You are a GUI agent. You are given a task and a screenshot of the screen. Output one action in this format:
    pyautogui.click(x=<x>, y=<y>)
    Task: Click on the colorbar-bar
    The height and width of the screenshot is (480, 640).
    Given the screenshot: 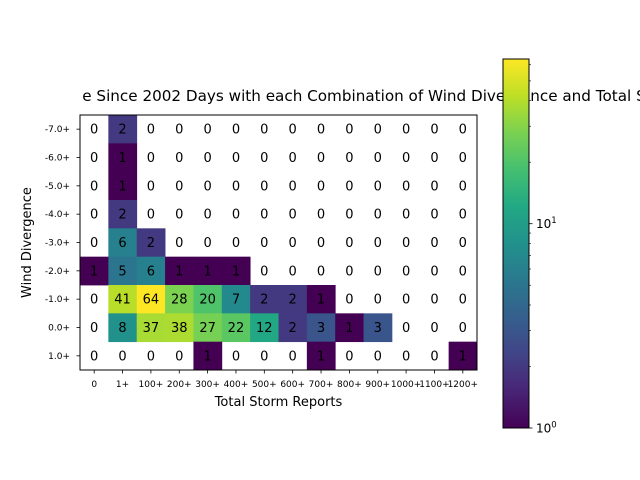 What is the action you would take?
    pyautogui.click(x=516, y=243)
    